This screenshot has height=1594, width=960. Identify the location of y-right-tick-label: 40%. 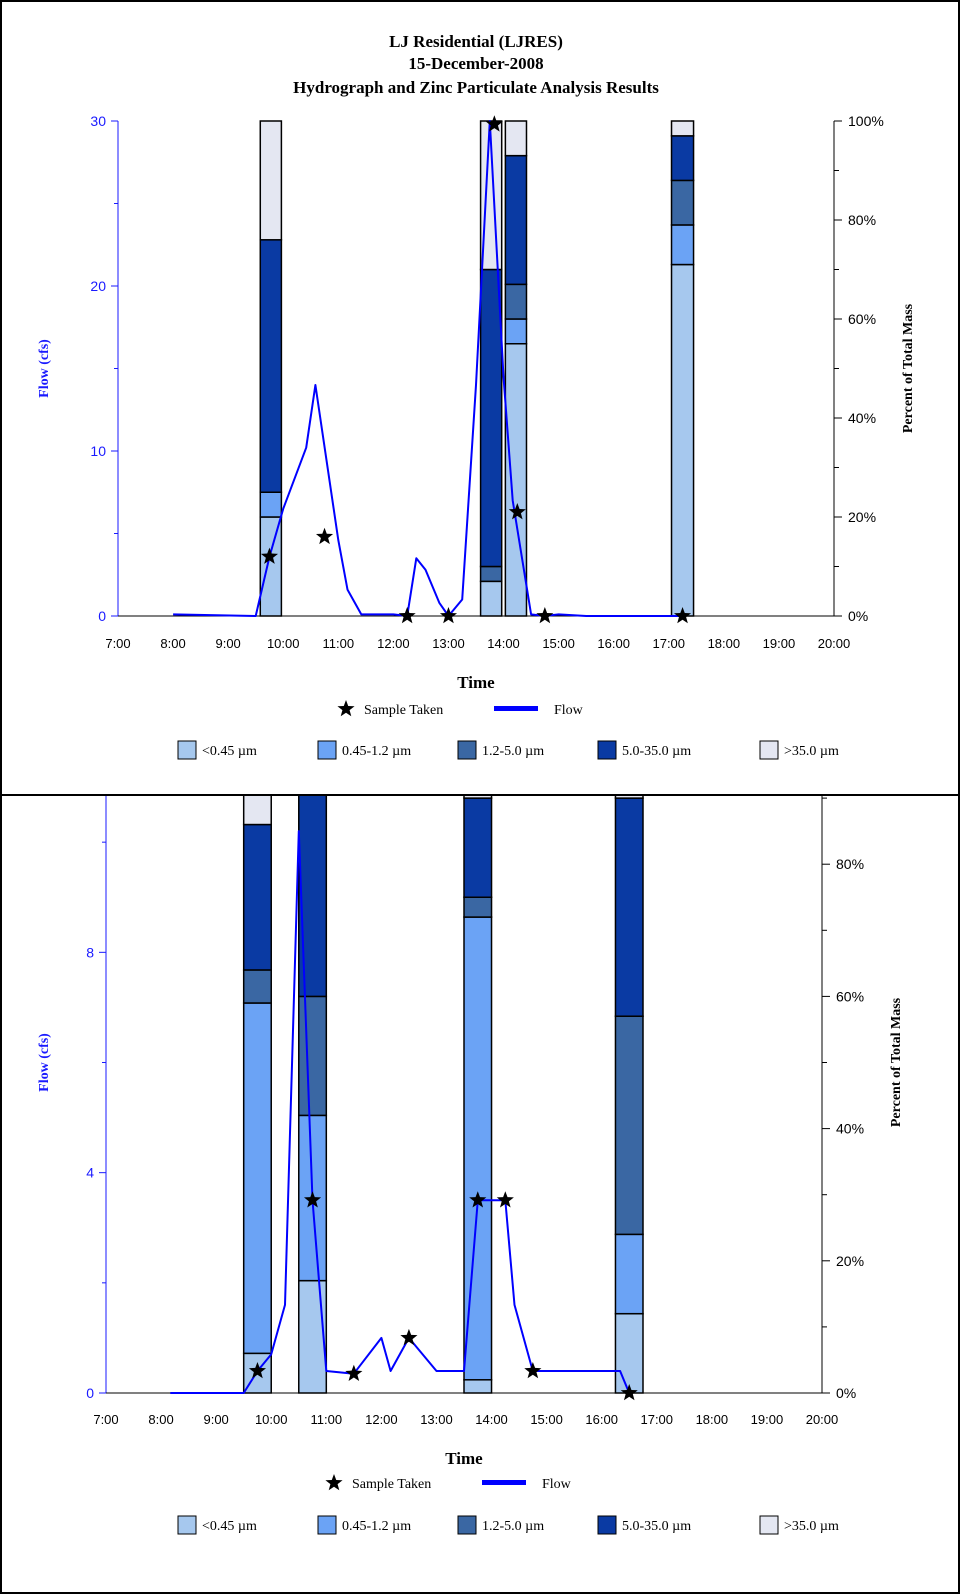
(850, 1129).